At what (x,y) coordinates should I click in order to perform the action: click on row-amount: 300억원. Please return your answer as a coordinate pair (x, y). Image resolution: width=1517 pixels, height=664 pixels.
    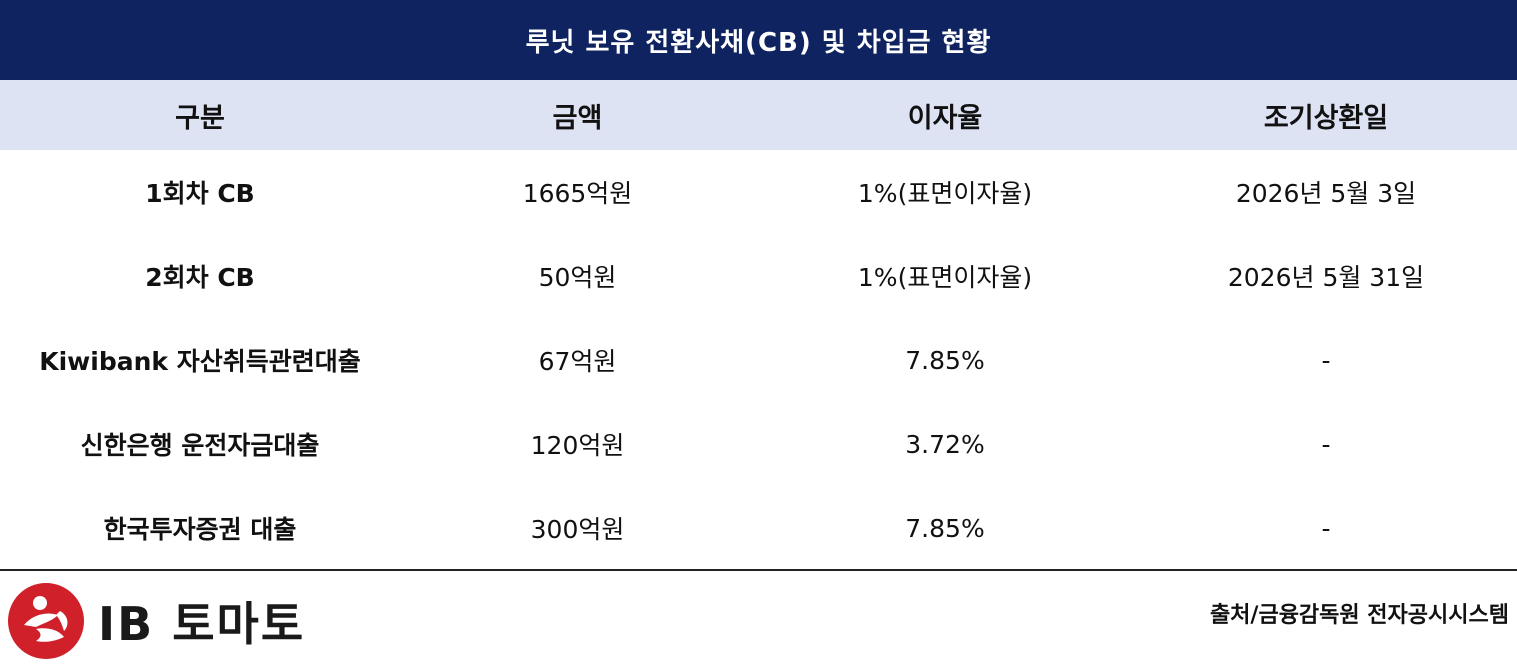
    Looking at the image, I should click on (577, 529).